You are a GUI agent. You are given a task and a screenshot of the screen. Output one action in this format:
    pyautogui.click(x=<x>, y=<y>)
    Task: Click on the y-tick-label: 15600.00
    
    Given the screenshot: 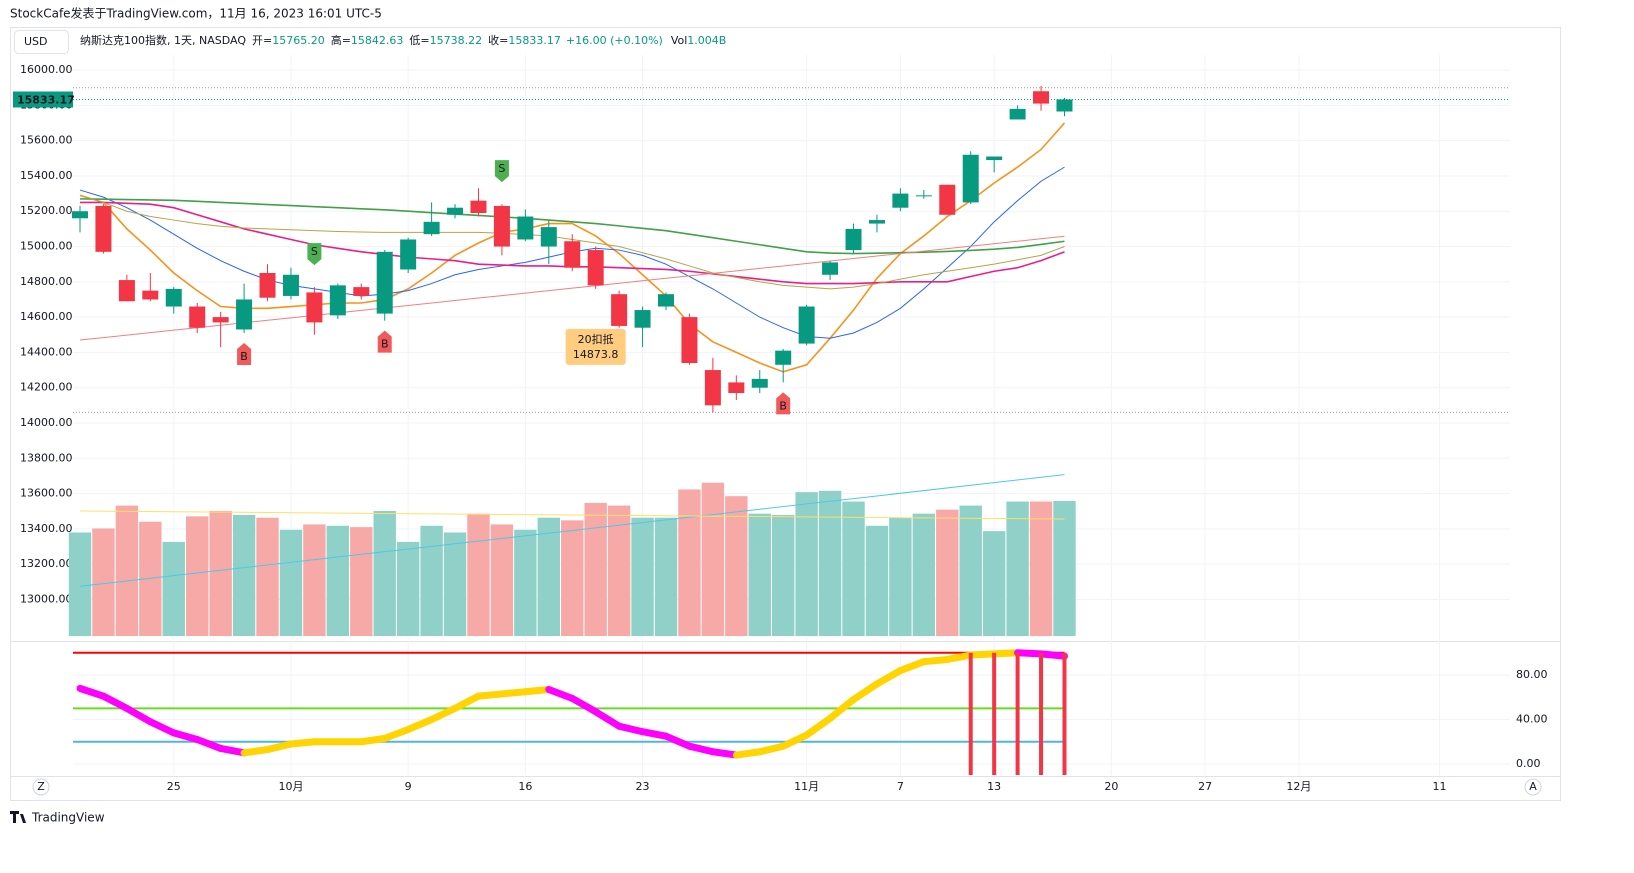 What is the action you would take?
    pyautogui.click(x=46, y=140)
    